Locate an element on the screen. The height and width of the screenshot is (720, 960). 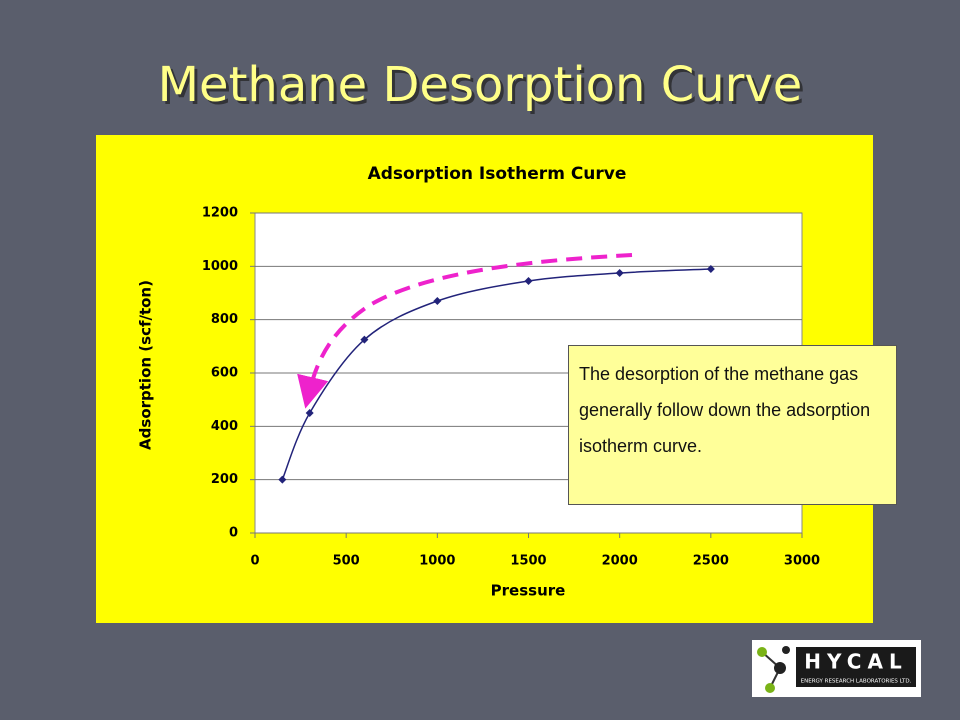
slide-title: Methane Desorption Curve is located at coordinates (480, 85).